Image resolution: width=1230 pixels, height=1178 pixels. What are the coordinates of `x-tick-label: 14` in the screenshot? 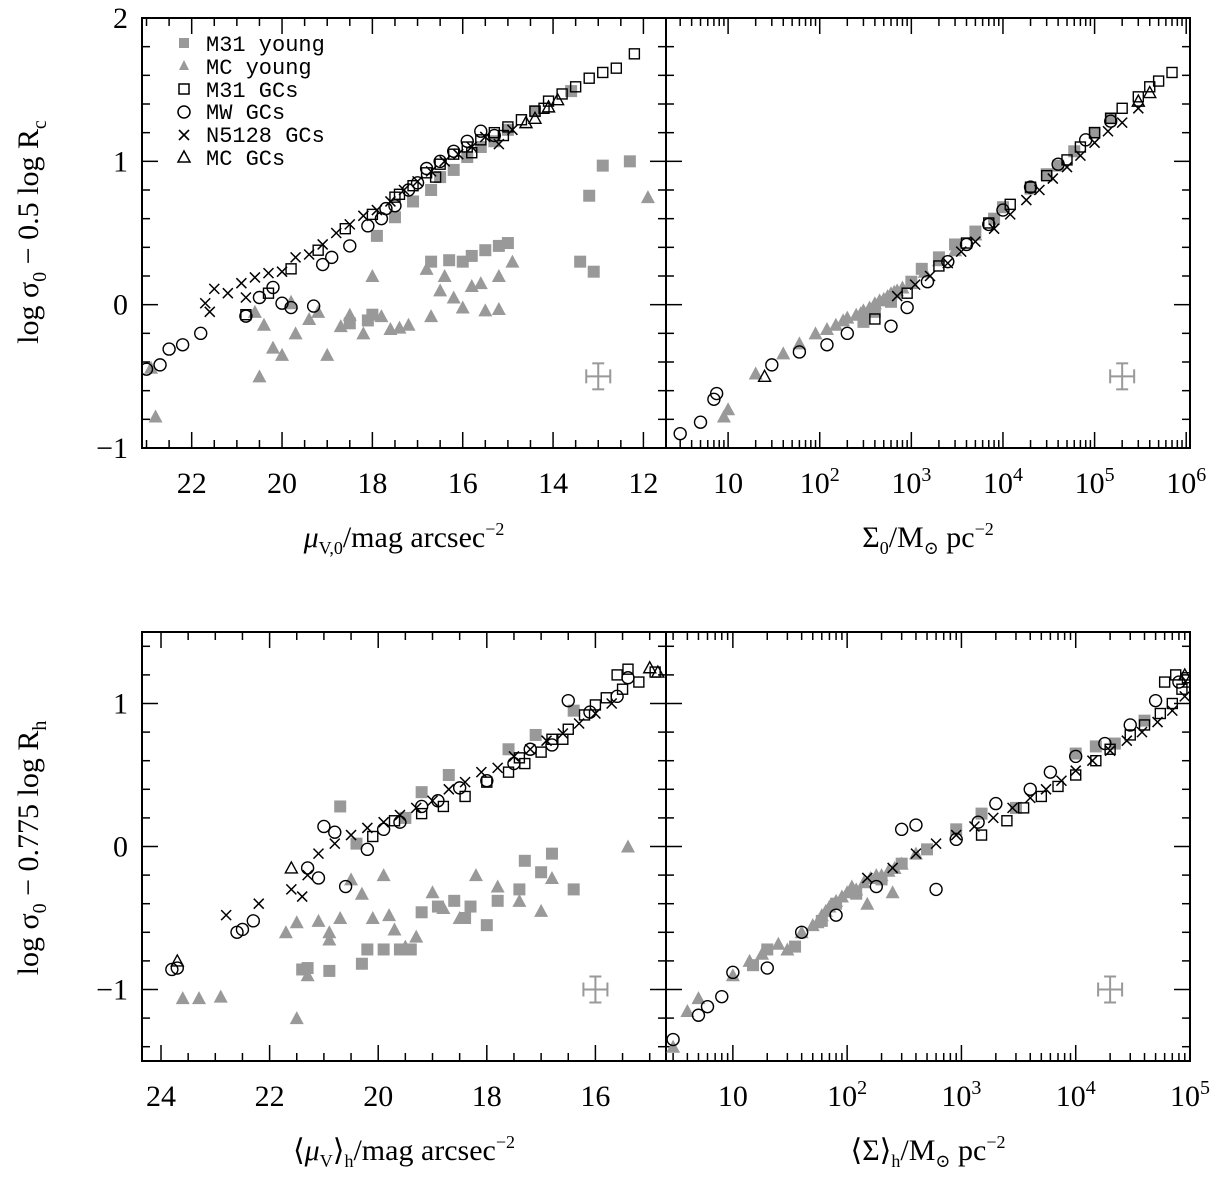 It's located at (553, 483).